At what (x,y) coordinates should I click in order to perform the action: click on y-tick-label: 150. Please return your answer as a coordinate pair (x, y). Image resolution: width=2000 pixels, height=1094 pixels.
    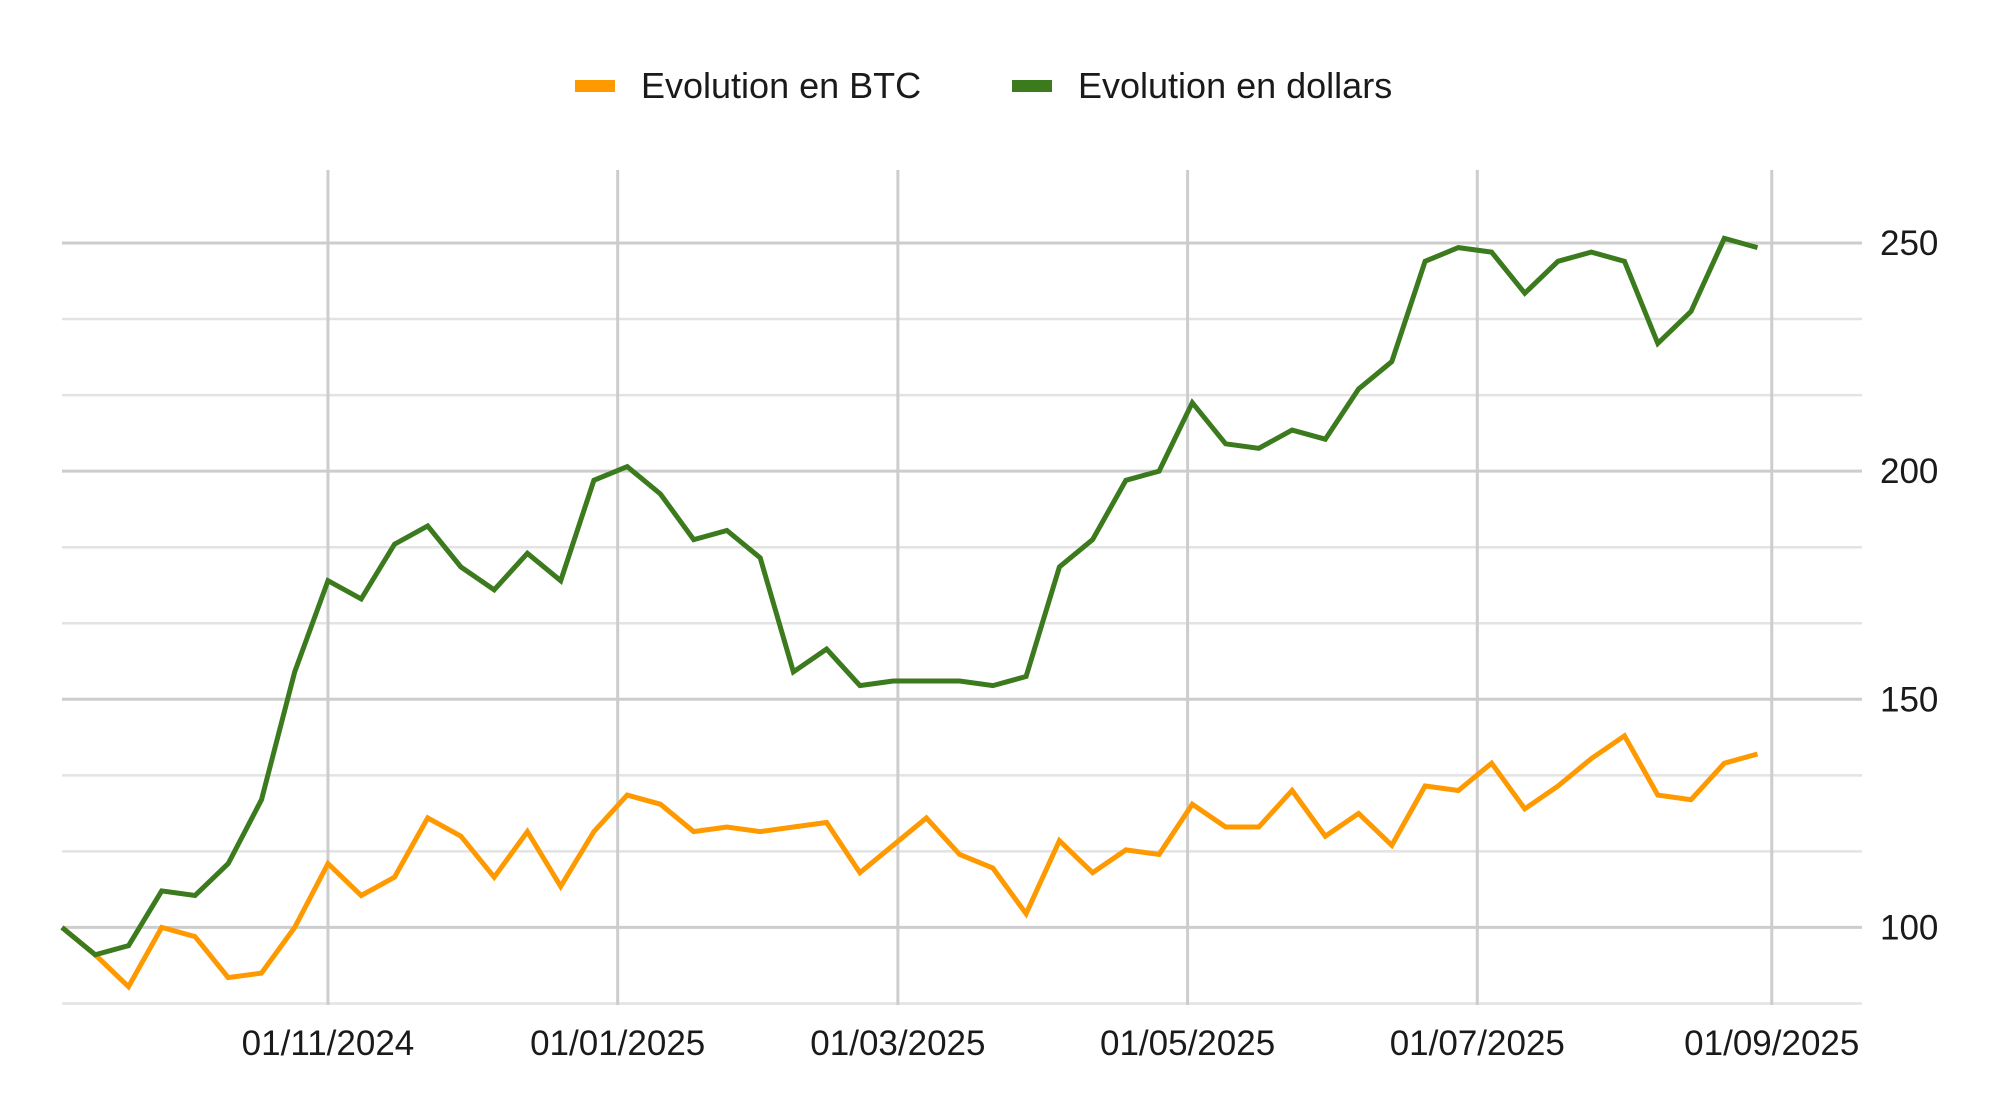
    Looking at the image, I should click on (1909, 699).